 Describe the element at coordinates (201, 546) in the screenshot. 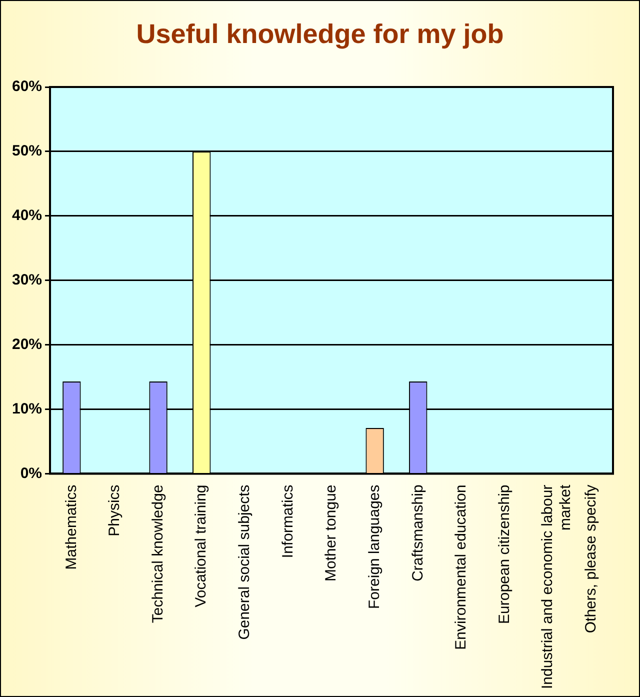

I see `x-tick-label: Vocational training` at that location.